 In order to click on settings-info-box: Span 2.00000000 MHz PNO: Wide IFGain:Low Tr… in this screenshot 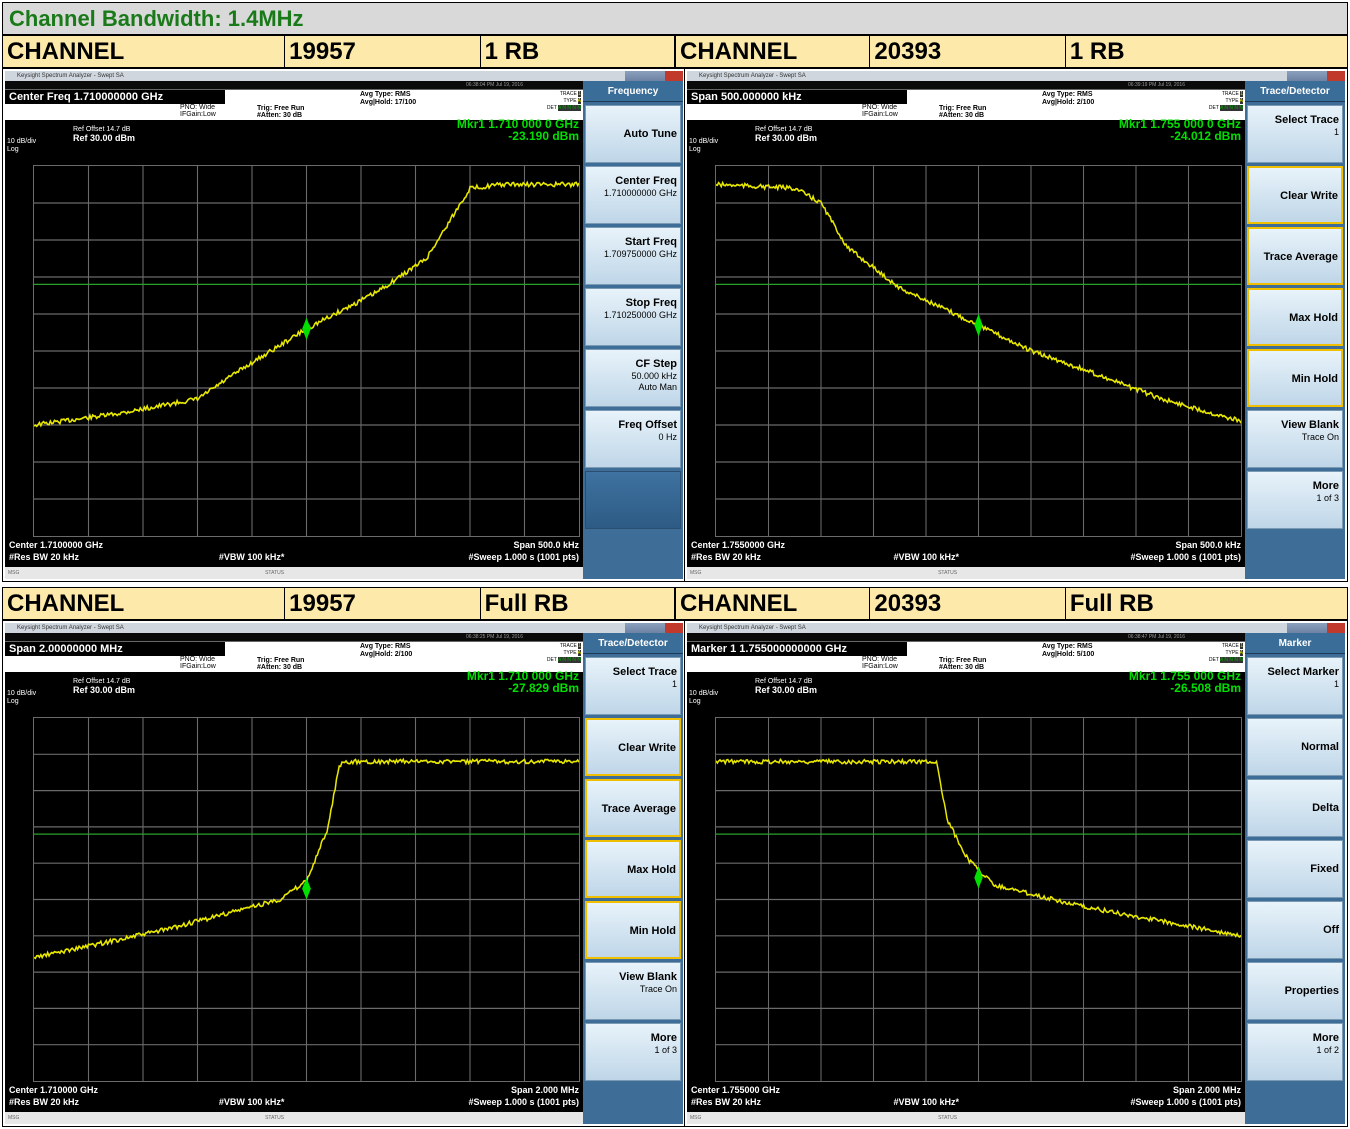, I will do `click(294, 657)`.